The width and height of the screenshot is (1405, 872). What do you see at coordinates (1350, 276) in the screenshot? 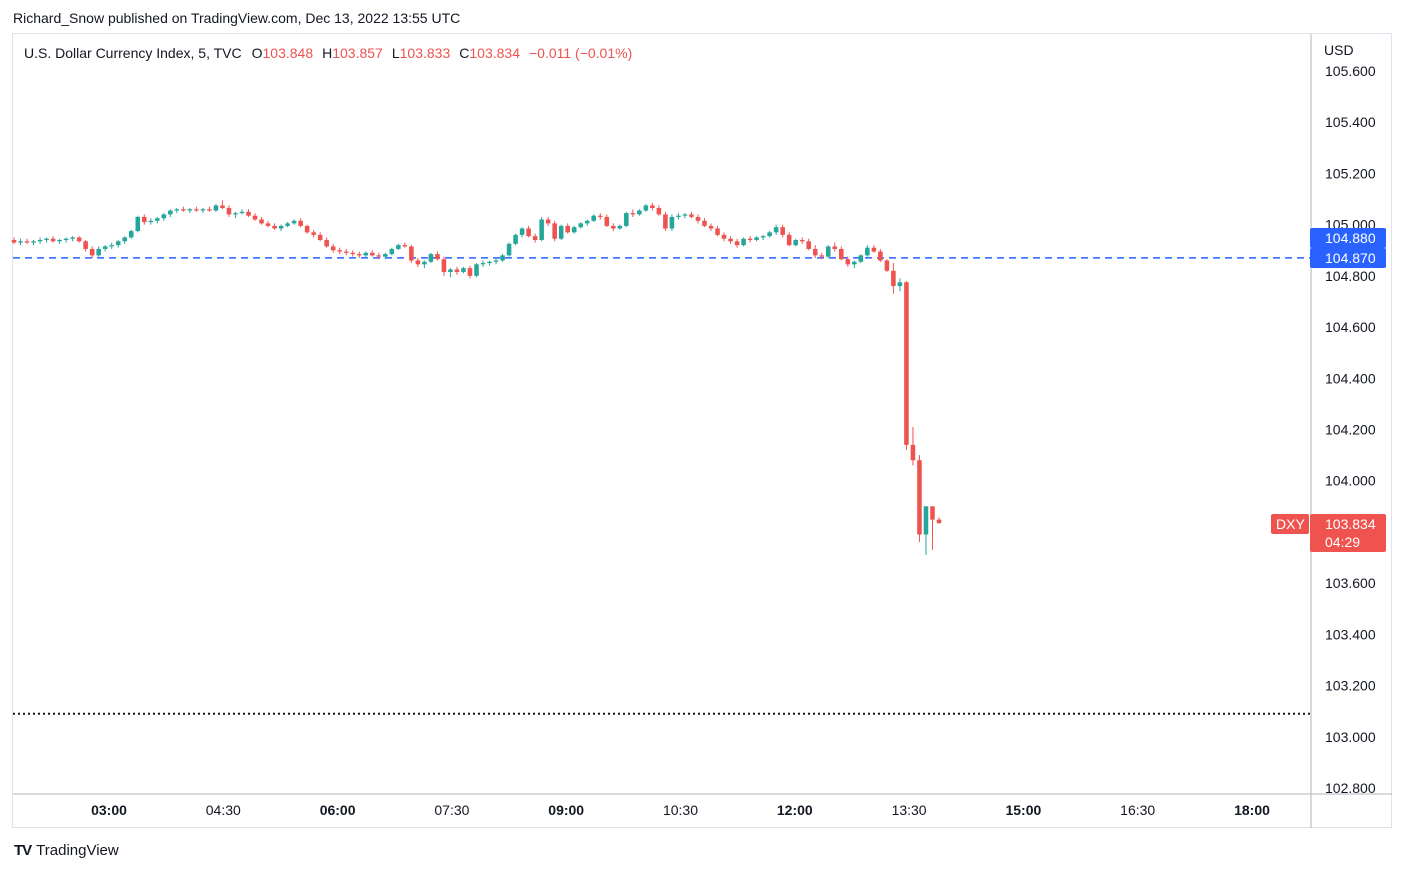
I see `price-tick-label: 104.800` at bounding box center [1350, 276].